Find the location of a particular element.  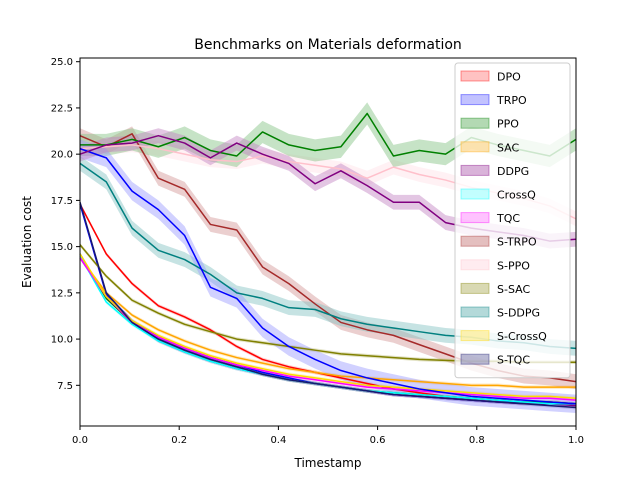

y-axis-label: Evaluation cost is located at coordinates (27, 242).